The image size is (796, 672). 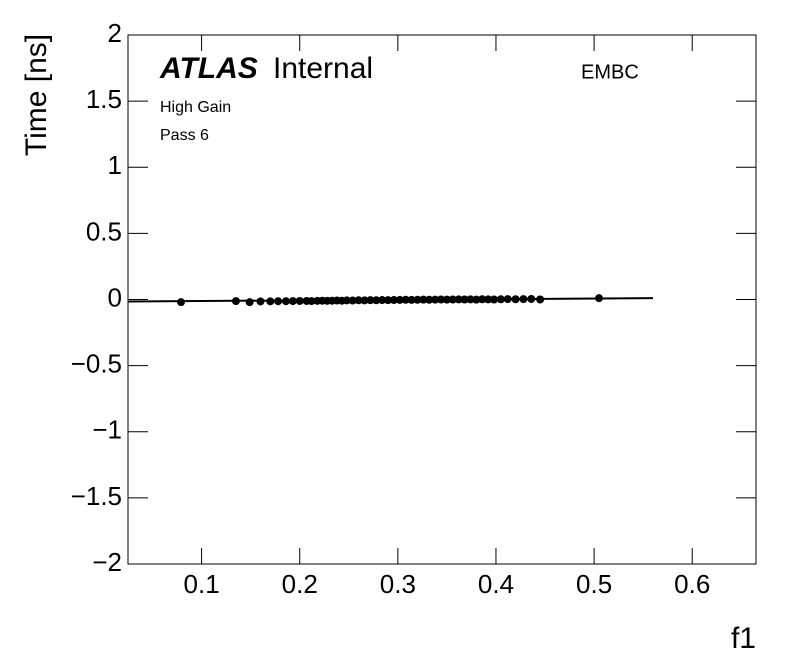 What do you see at coordinates (300, 584) in the screenshot?
I see `x-tick-label: 0.2` at bounding box center [300, 584].